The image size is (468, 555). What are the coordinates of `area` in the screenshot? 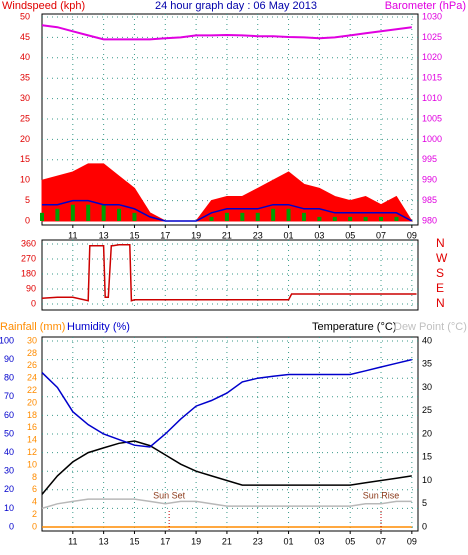 It's located at (227, 192).